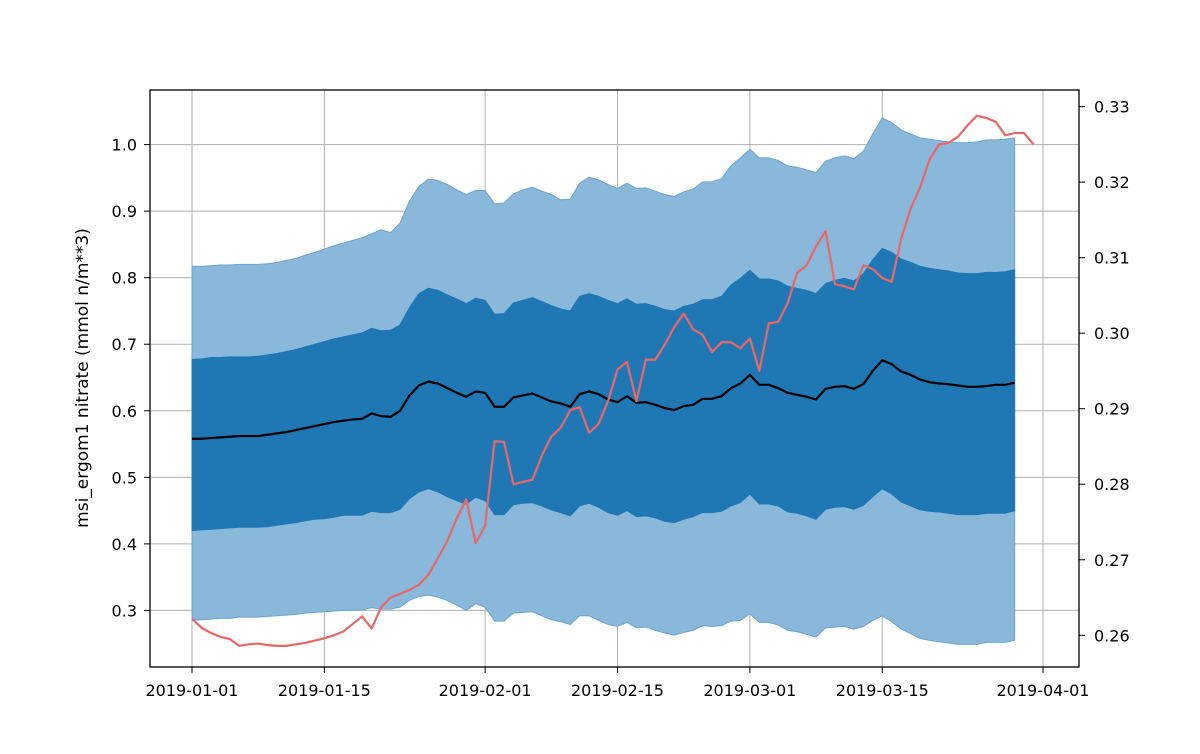 The image size is (1200, 754). Describe the element at coordinates (83, 378) in the screenshot. I see `y-axis-label: msi_ergom1 nitrate (mmol n/m**3)` at that location.